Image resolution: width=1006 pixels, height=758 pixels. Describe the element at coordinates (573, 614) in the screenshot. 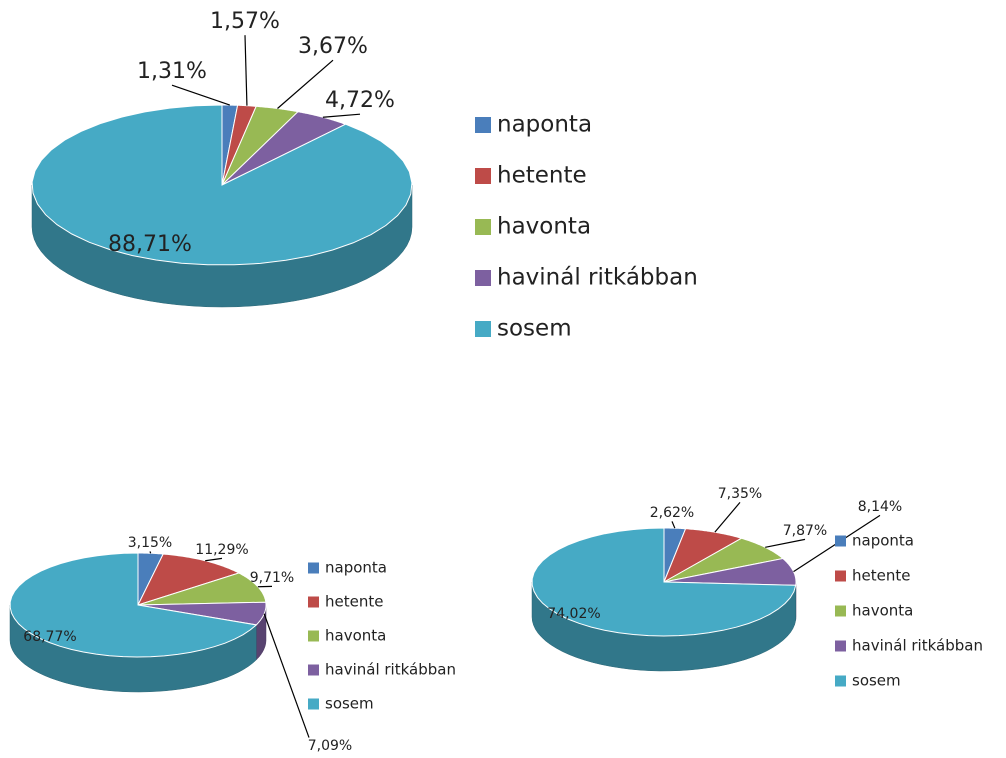

I see `data-label: 74,02%` at that location.